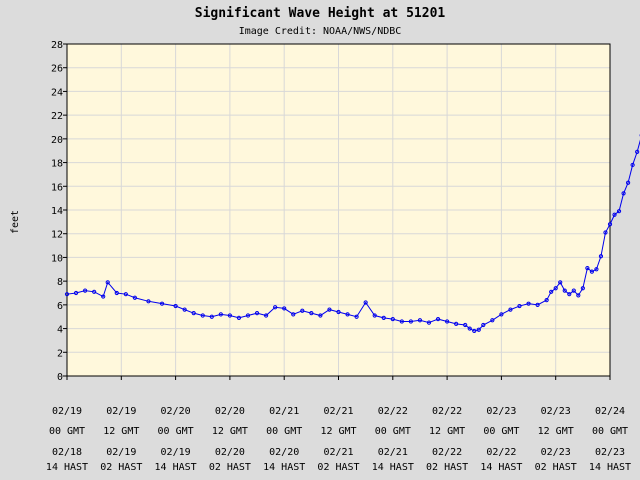  I want to click on y-tick-label: 28, so click(57, 45).